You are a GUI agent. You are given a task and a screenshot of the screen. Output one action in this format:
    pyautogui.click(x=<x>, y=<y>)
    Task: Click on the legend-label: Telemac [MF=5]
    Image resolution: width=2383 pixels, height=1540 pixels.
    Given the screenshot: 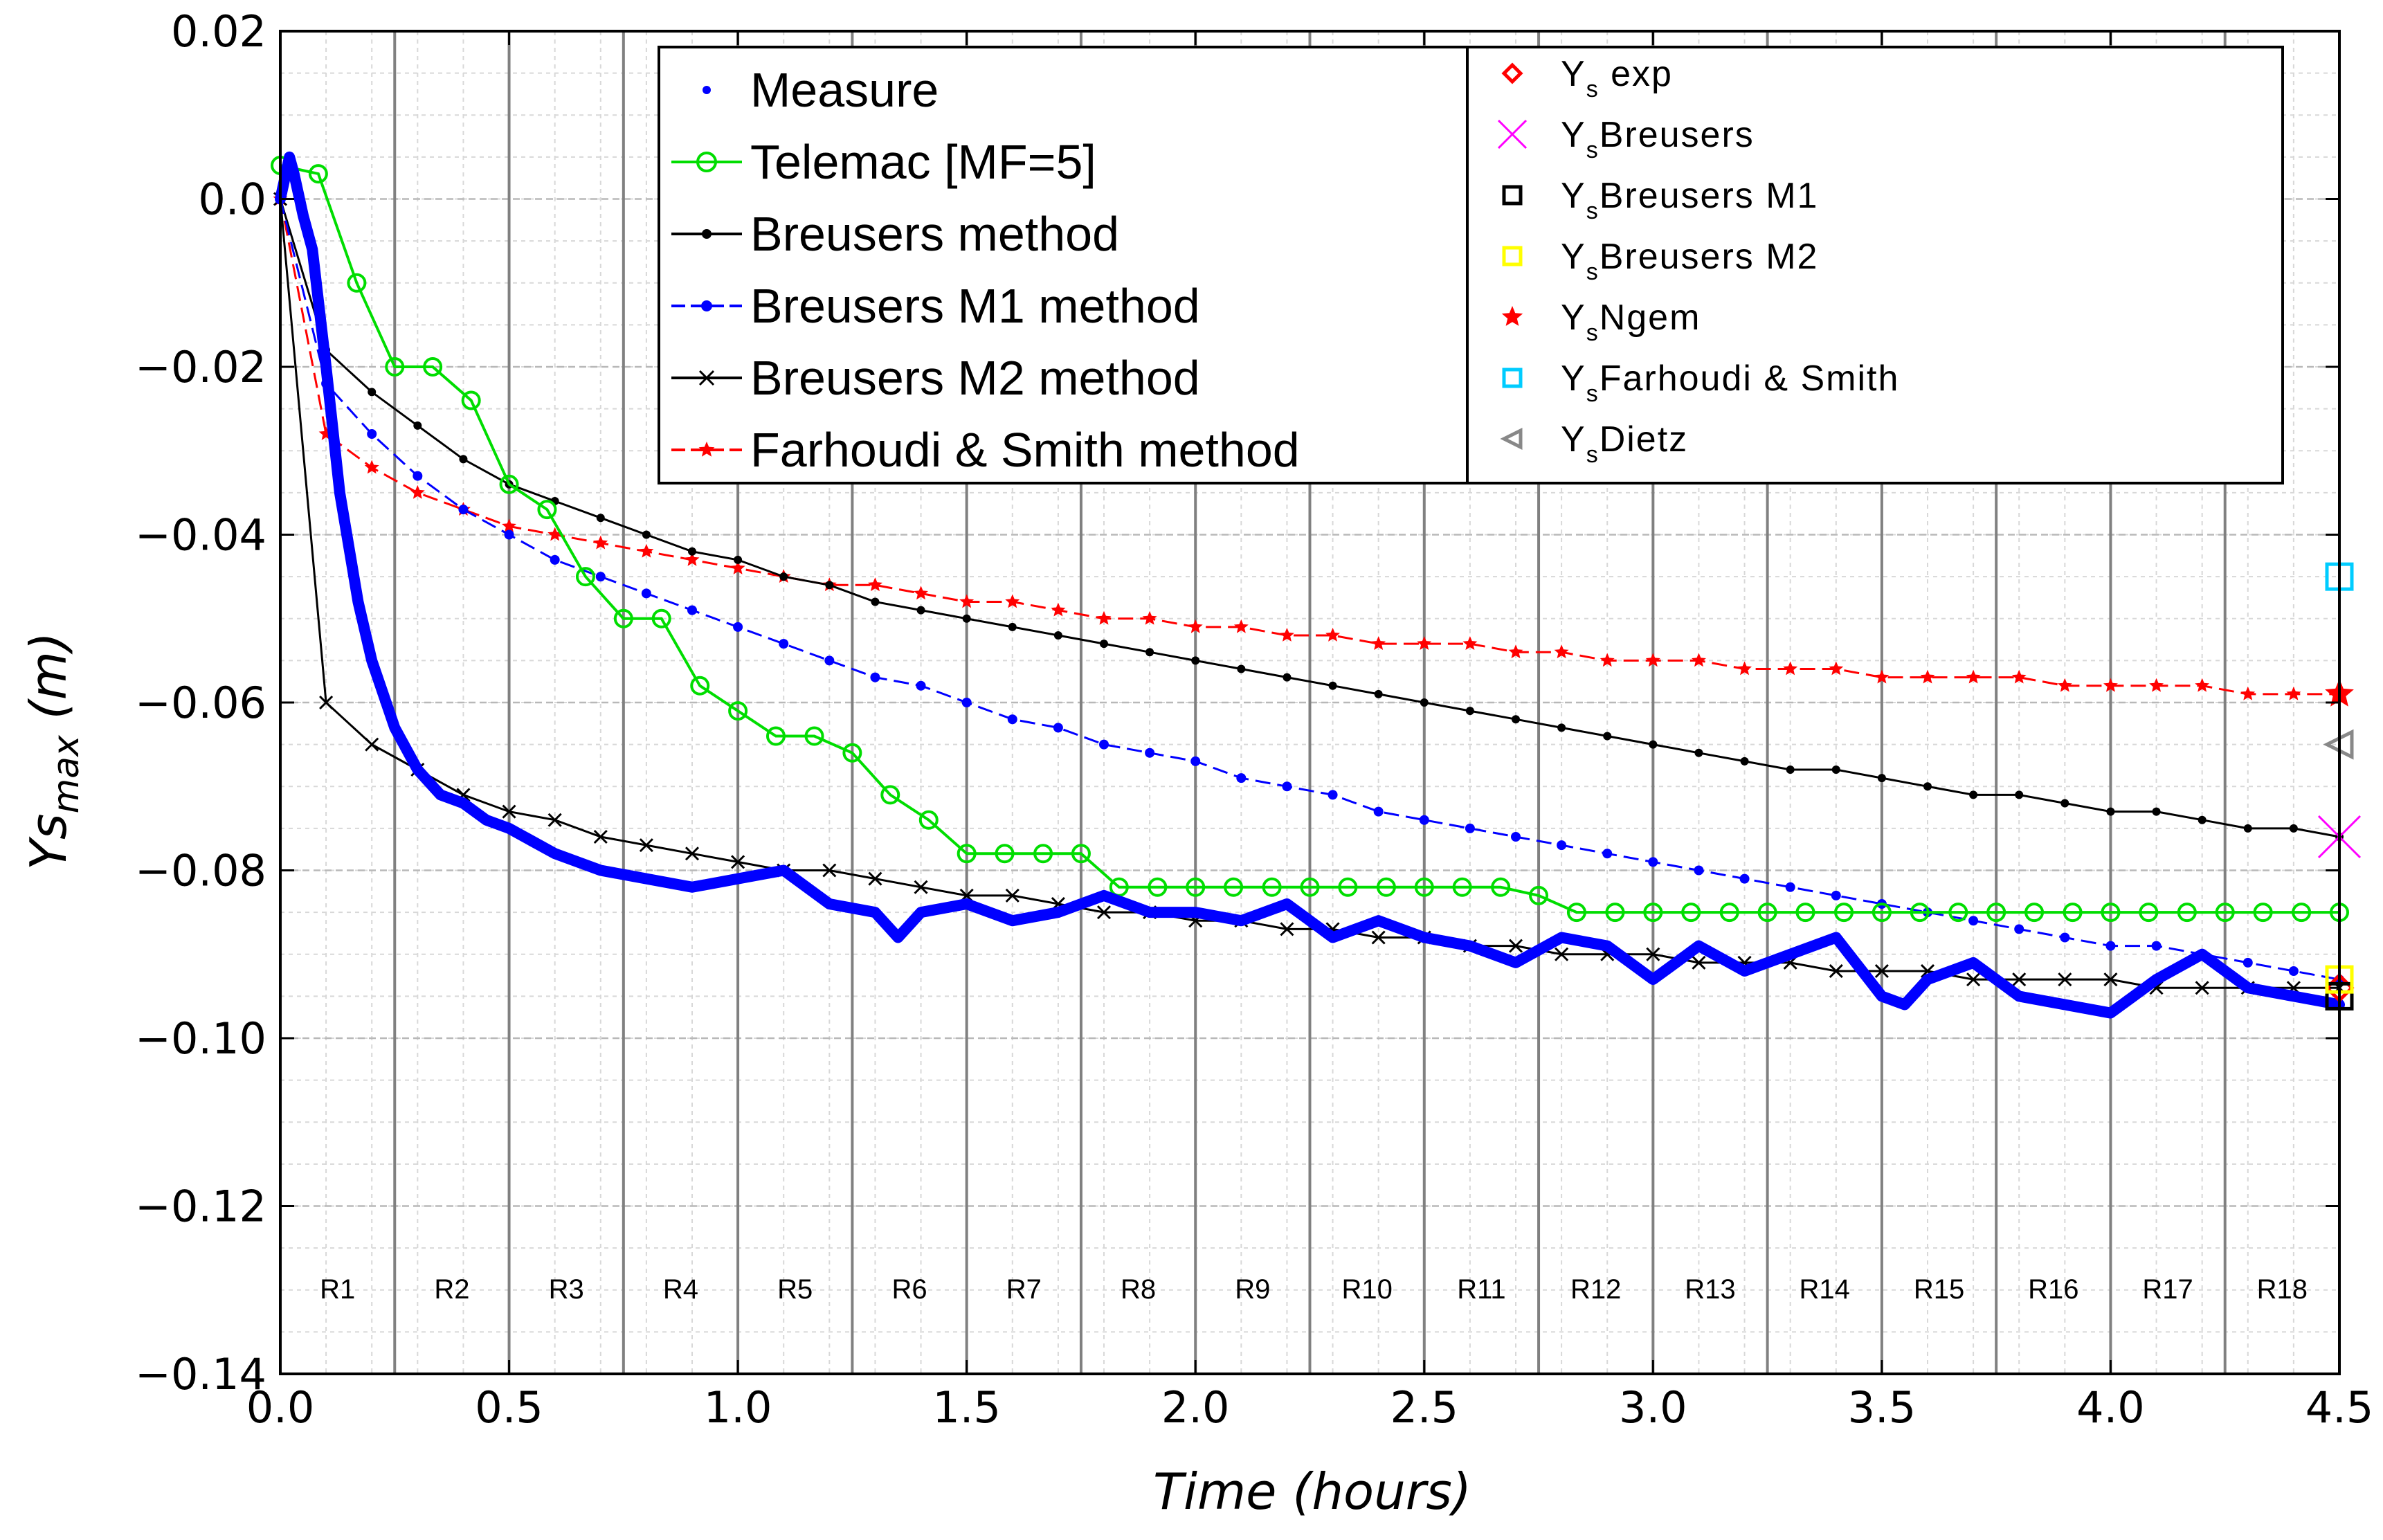 What is the action you would take?
    pyautogui.click(x=923, y=162)
    